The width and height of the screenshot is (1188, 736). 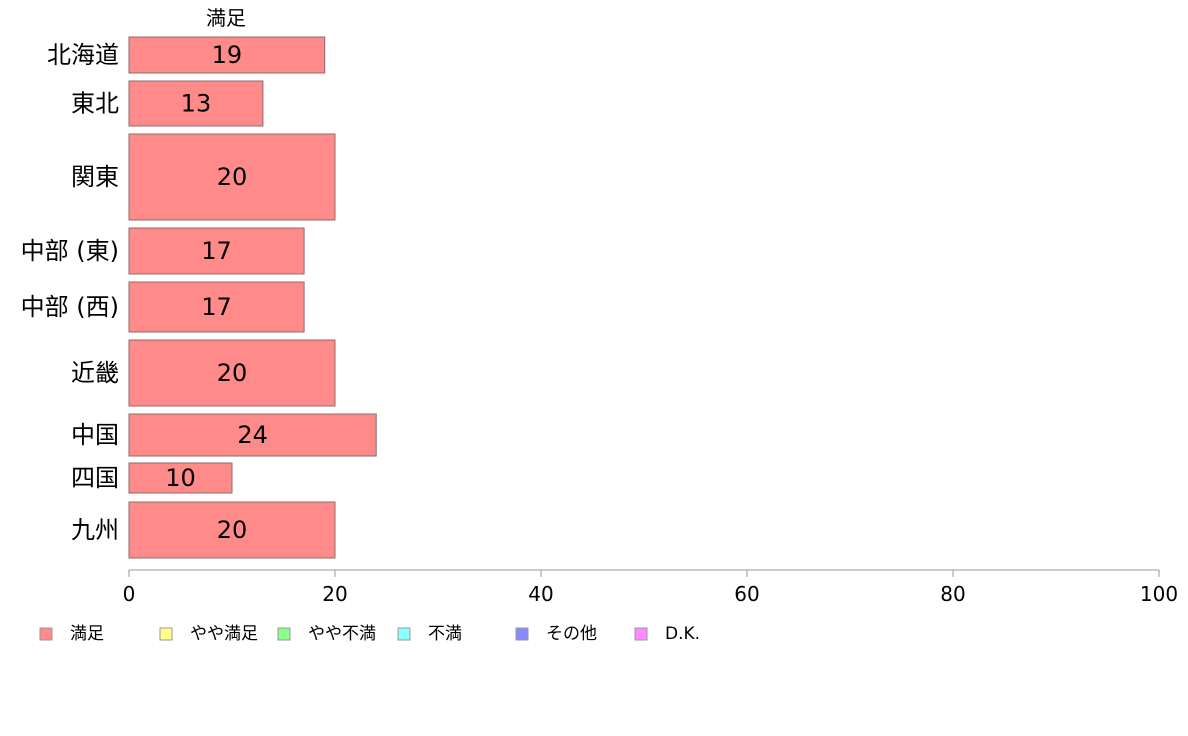 I want to click on category-label: 近畿, so click(x=95, y=373).